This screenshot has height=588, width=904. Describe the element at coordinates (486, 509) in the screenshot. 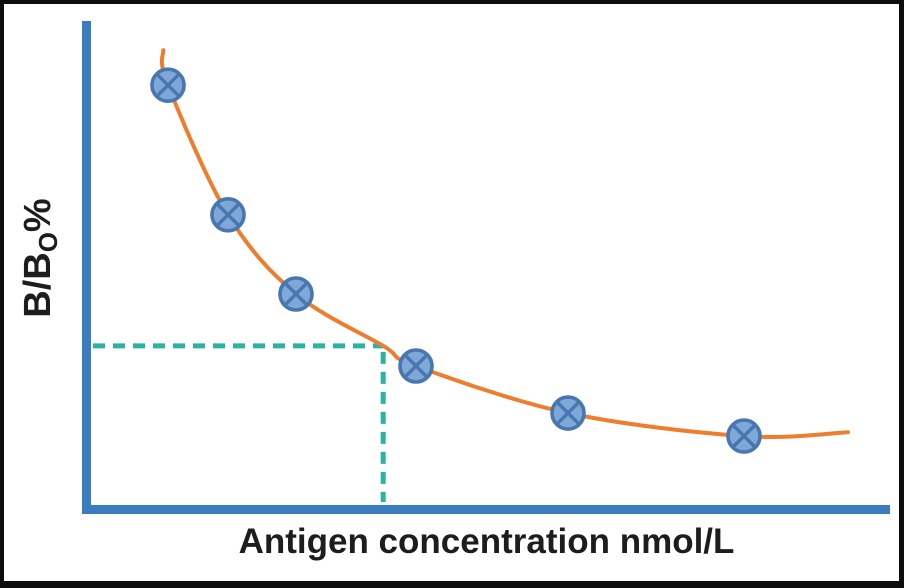

I see `x-axis-line` at that location.